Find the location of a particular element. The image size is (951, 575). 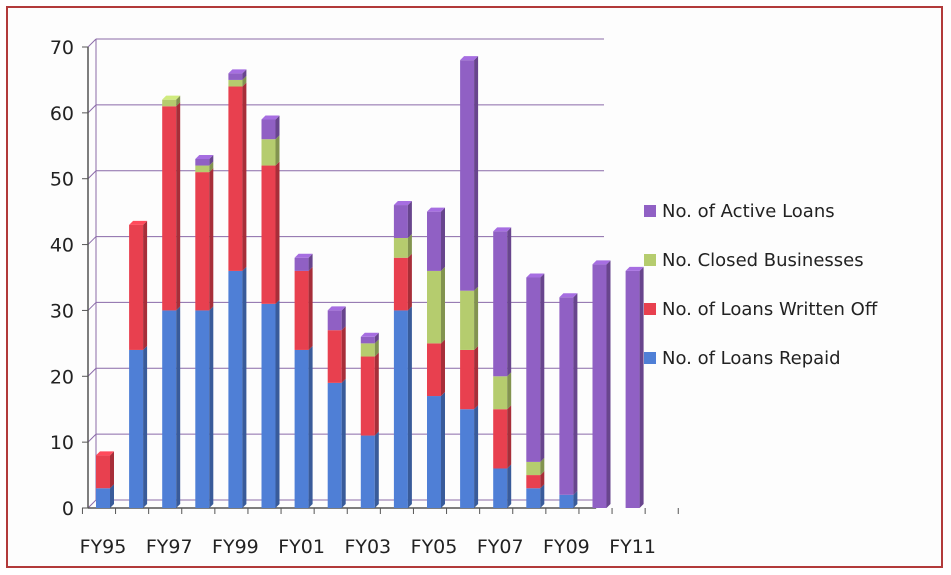

y-tick-label: 10 is located at coordinates (62, 443).